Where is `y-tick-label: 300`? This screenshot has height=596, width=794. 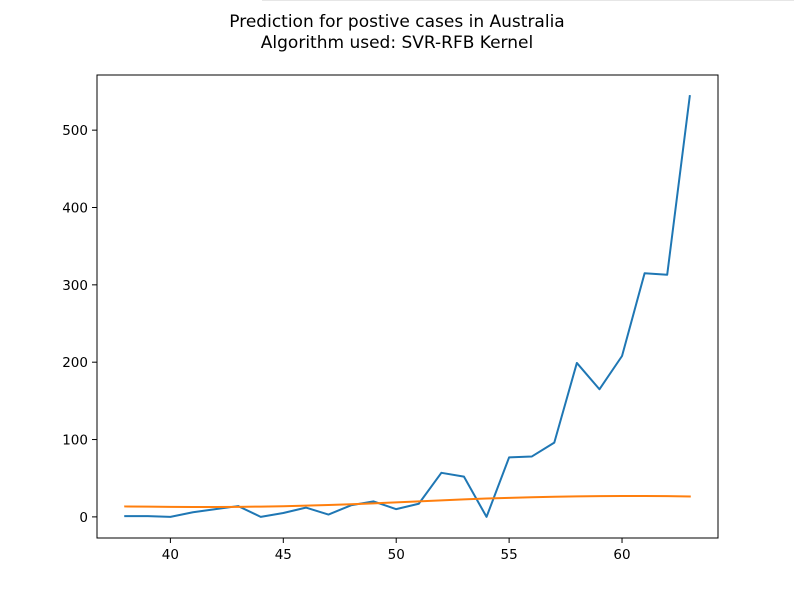
y-tick-label: 300 is located at coordinates (75, 286).